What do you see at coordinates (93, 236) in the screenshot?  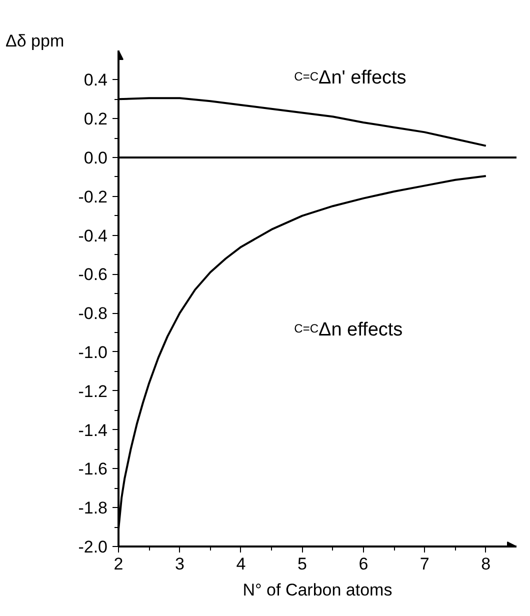 I see `y-tick-label: -0.4` at bounding box center [93, 236].